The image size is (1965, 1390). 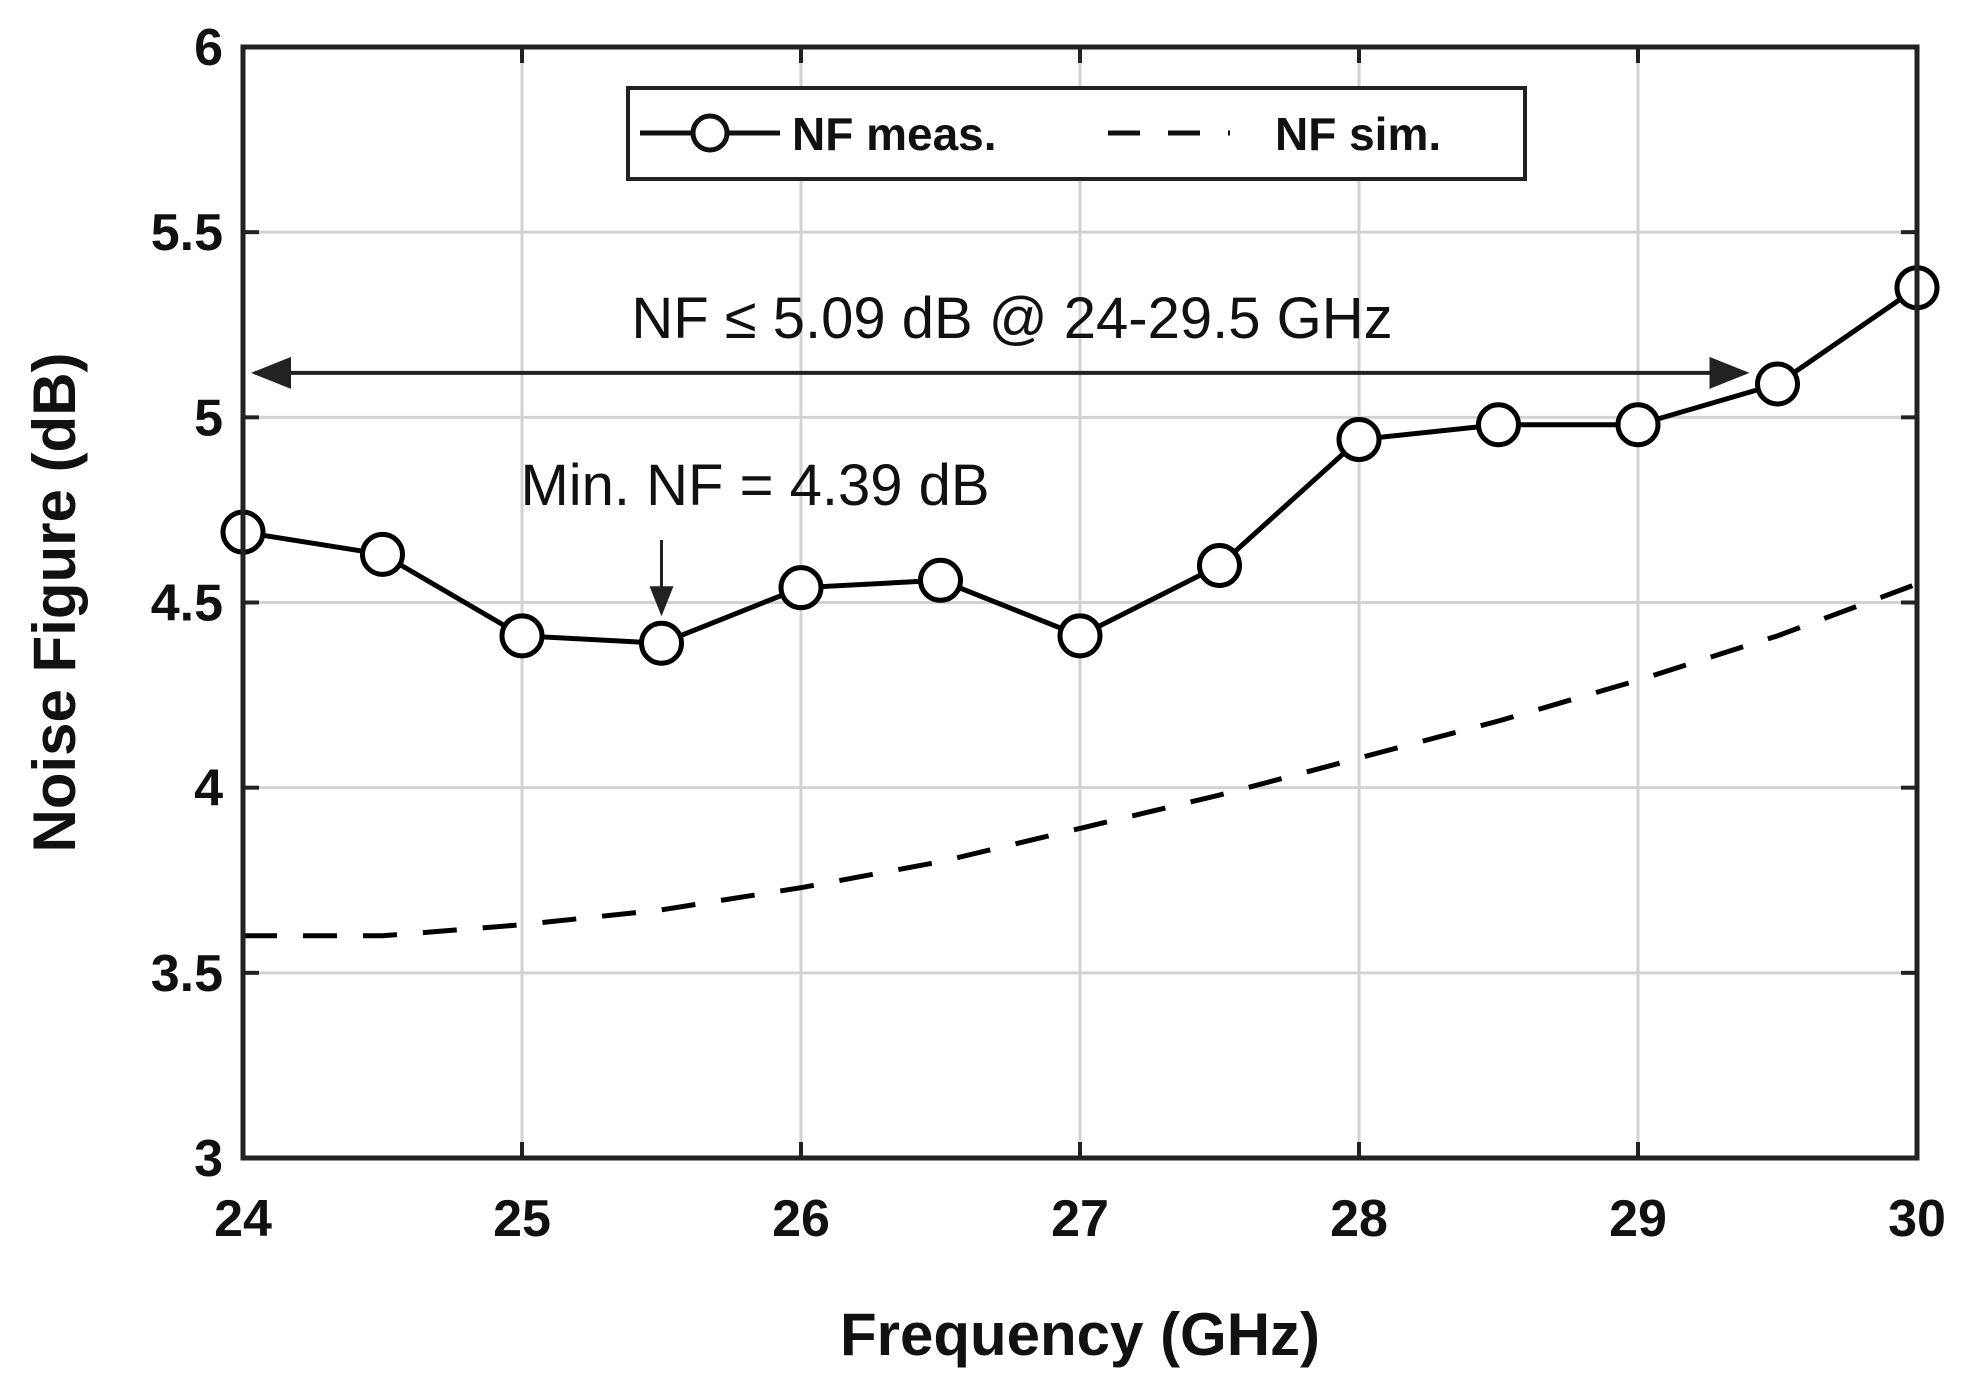 What do you see at coordinates (208, 789) in the screenshot?
I see `y-tick-label: 4` at bounding box center [208, 789].